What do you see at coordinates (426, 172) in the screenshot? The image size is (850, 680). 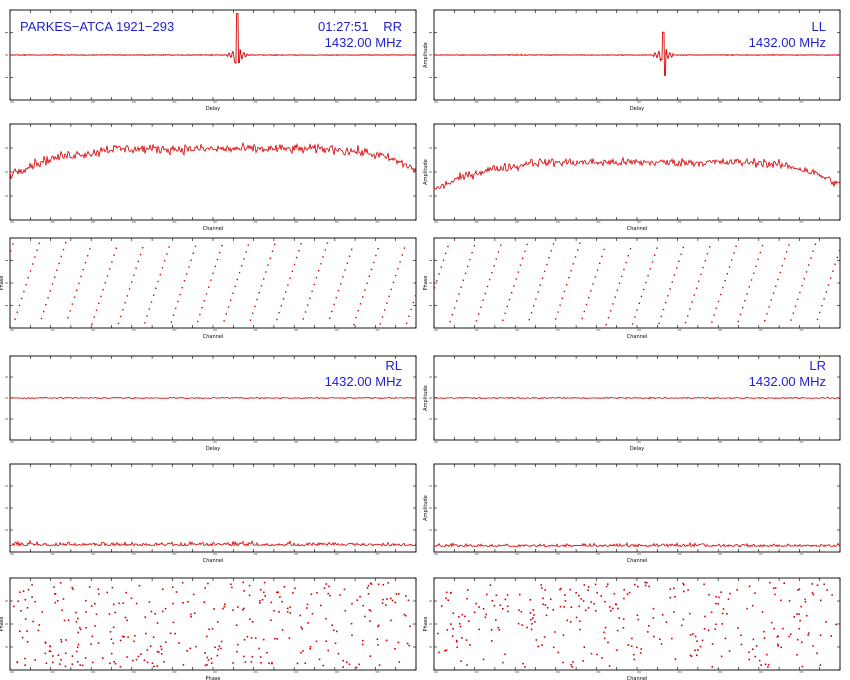 I see `y-axis-title: Amplitude` at bounding box center [426, 172].